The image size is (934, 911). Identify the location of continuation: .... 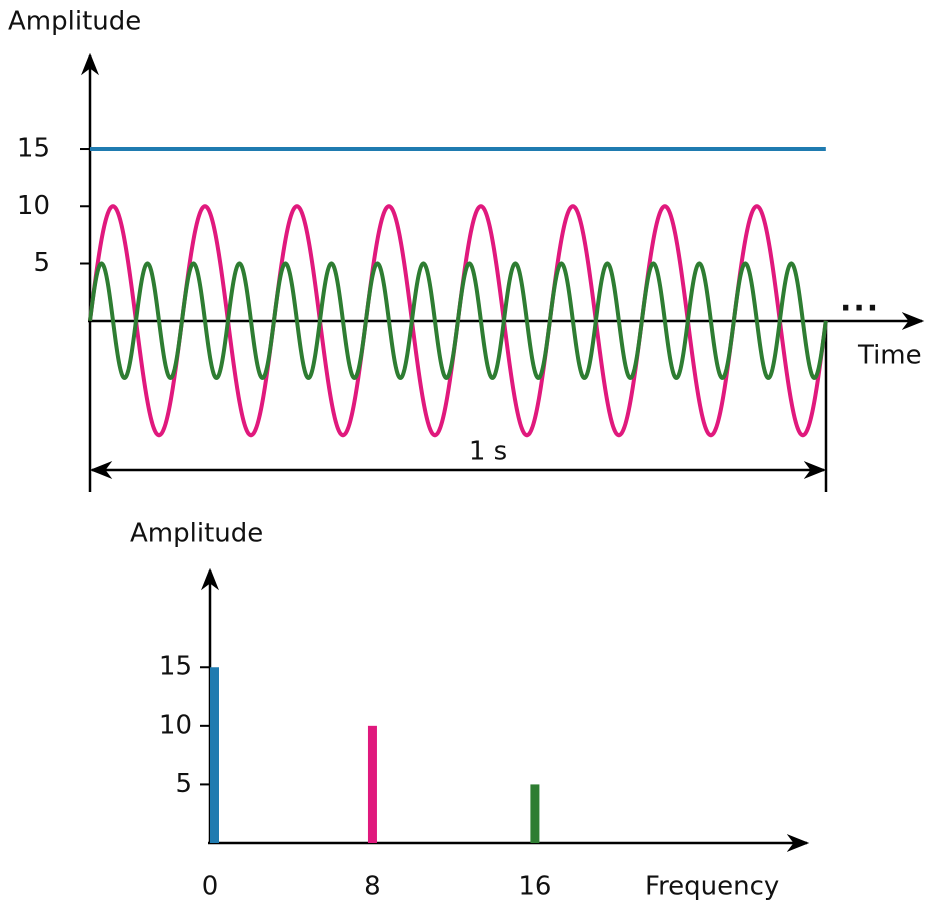
(860, 301).